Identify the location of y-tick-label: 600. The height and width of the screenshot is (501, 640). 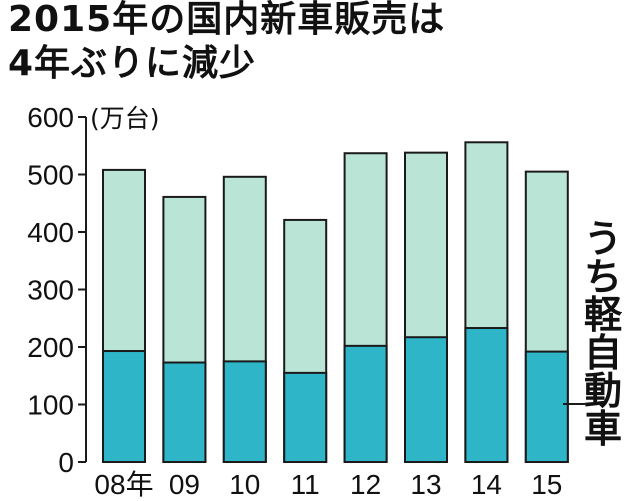
(50, 117).